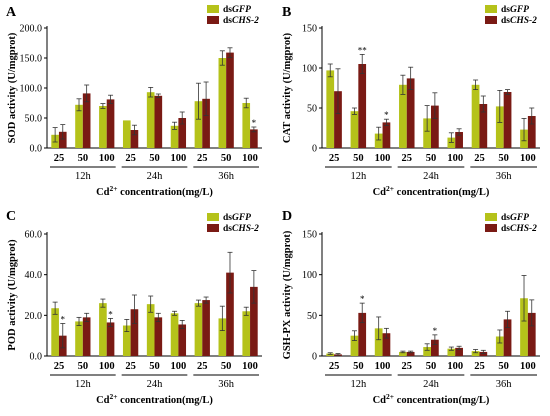  I want to click on y-axis-title: GSH-PX activity (U/mgprot), so click(287, 294).